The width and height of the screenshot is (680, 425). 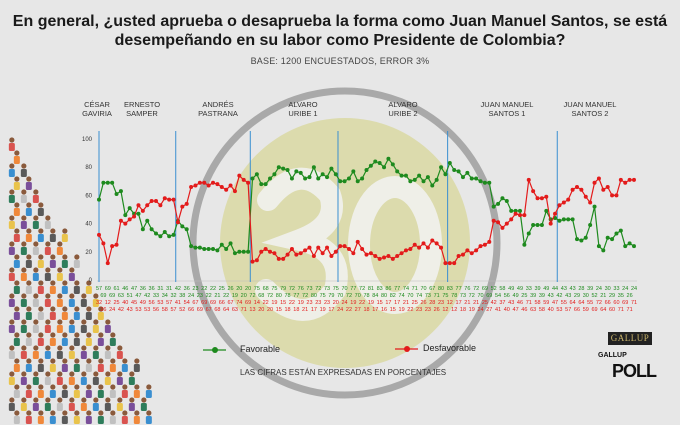 What do you see at coordinates (327, 289) in the screenshot?
I see `data-label: 73` at bounding box center [327, 289].